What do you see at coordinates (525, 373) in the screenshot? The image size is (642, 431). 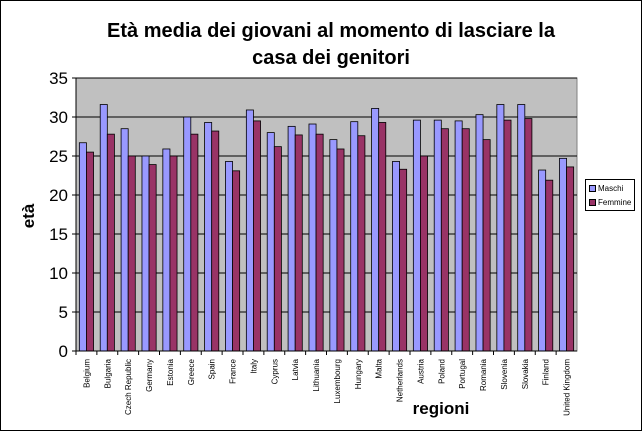 I see `x-tick-label: Slovakia` at bounding box center [525, 373].